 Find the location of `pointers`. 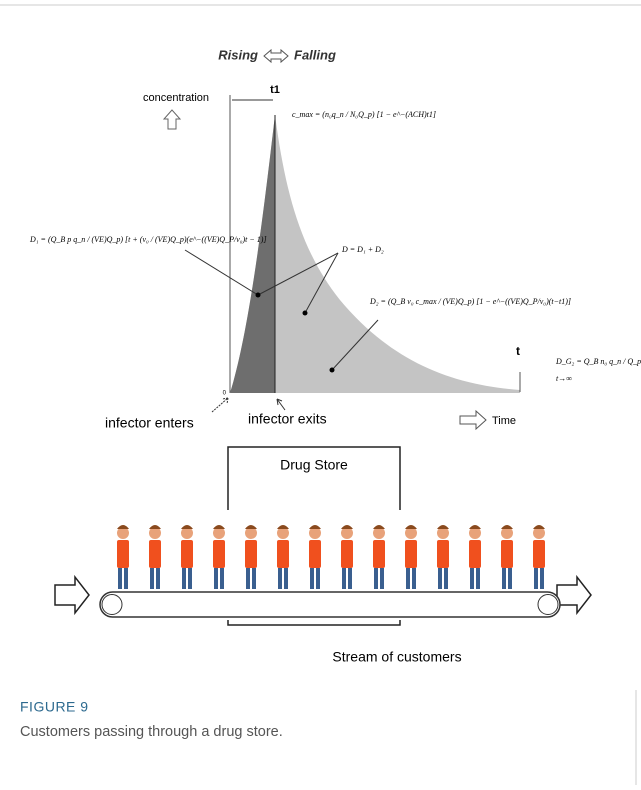

pointers is located at coordinates (281, 310).